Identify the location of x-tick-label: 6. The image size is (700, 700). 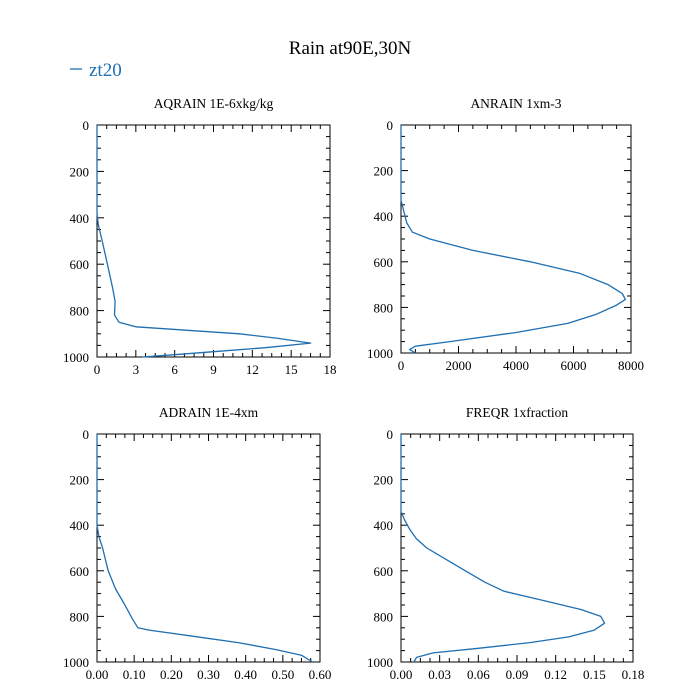
(174, 369).